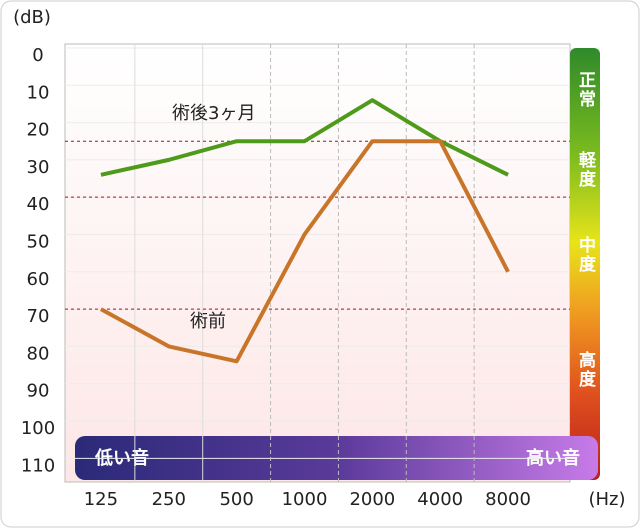 Image resolution: width=640 pixels, height=528 pixels. I want to click on severity-bar, so click(585, 264).